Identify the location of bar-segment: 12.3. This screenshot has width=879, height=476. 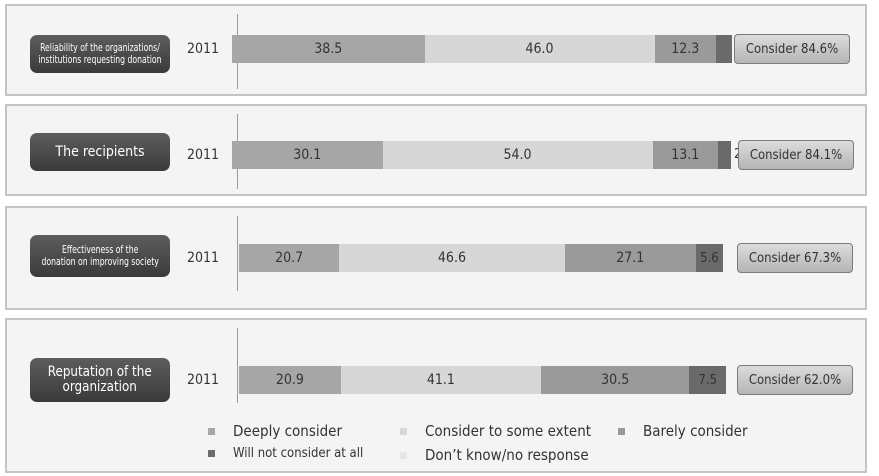
(685, 49).